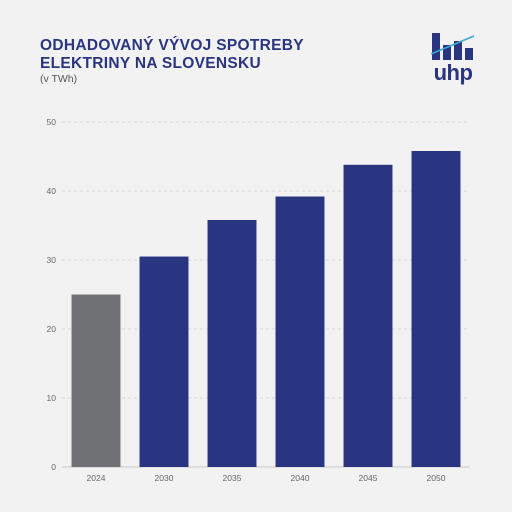 This screenshot has height=512, width=512. I want to click on x-tick-label: 2030, so click(164, 478).